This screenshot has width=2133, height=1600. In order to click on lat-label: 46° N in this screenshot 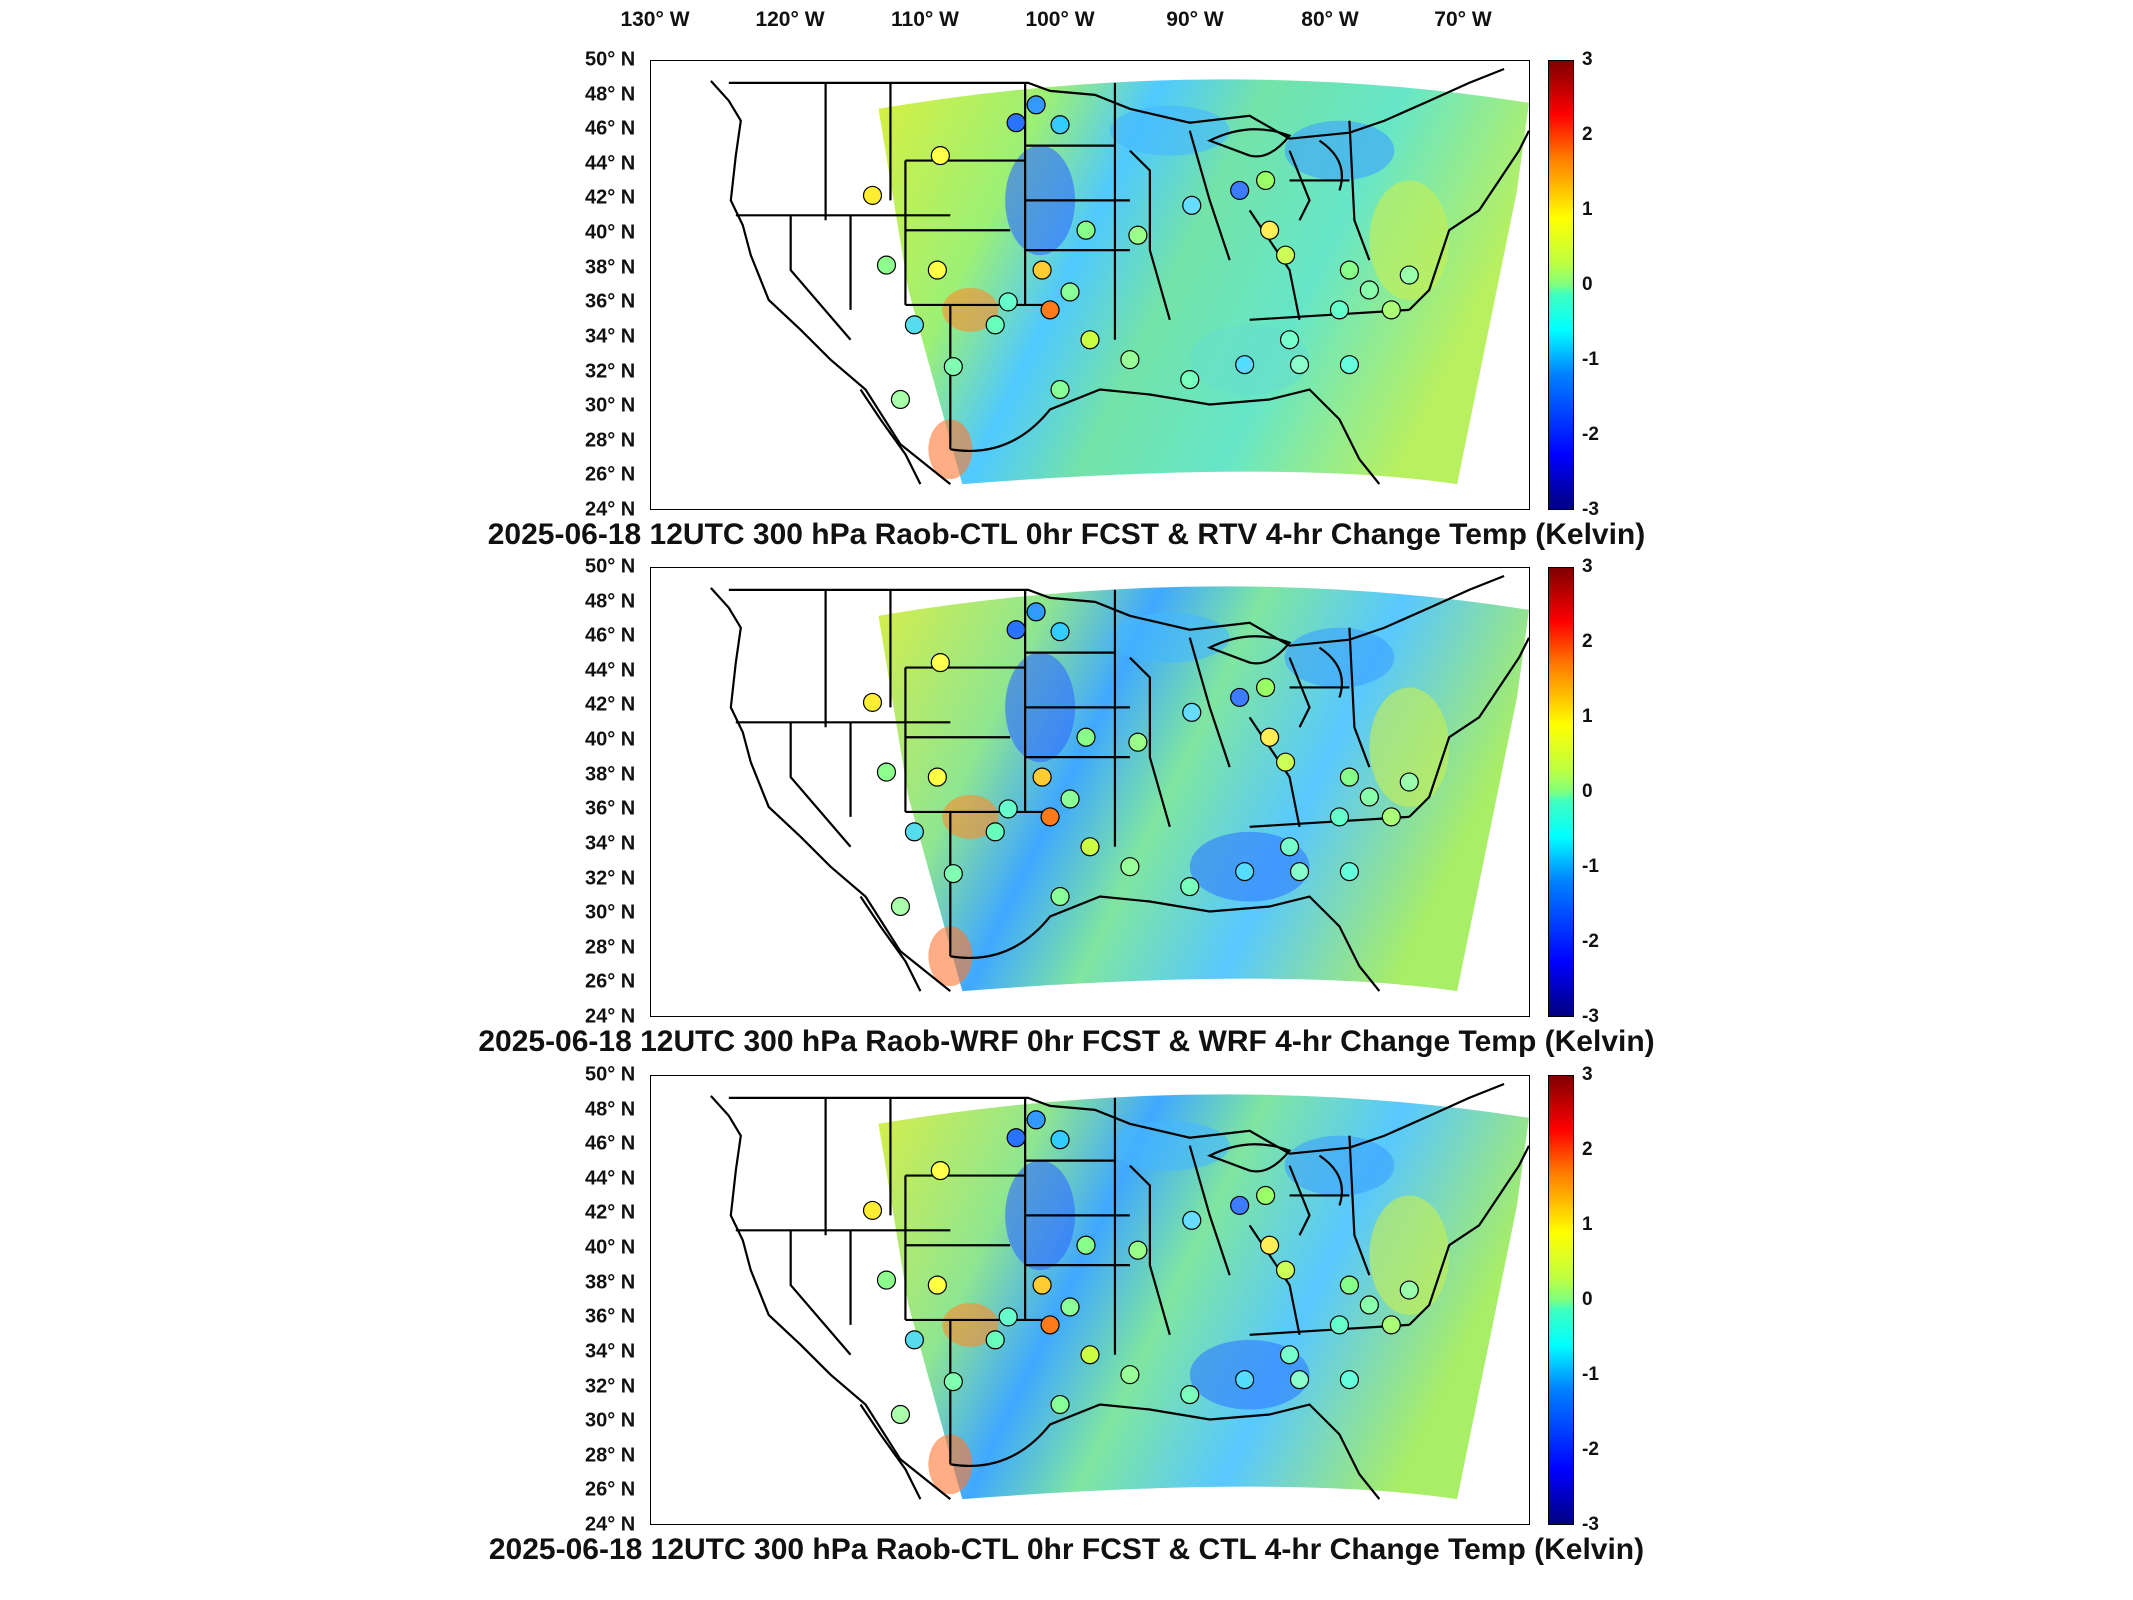, I will do `click(610, 1143)`.